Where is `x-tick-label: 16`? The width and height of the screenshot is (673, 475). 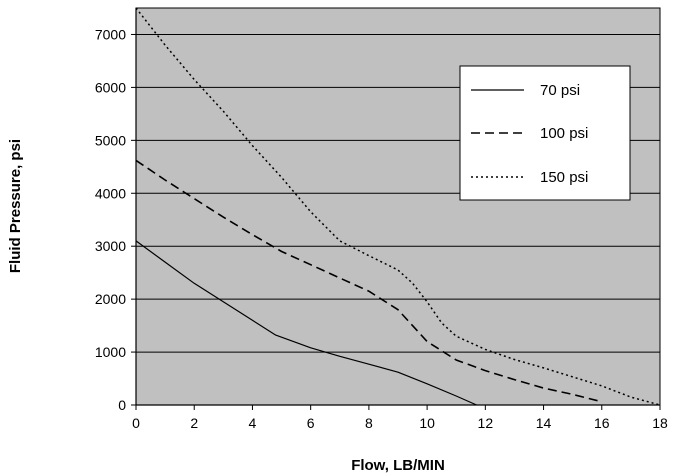 x-tick-label: 16 is located at coordinates (602, 423).